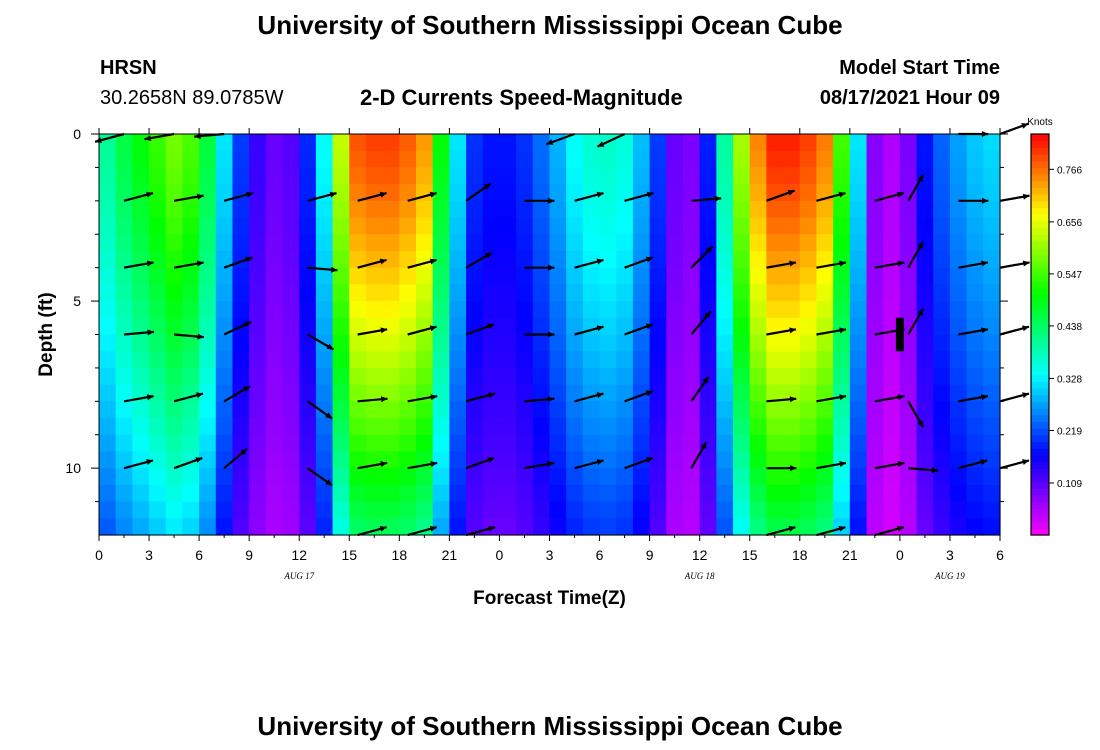  Describe the element at coordinates (900, 555) in the screenshot. I see `x-tick-label: 0` at that location.